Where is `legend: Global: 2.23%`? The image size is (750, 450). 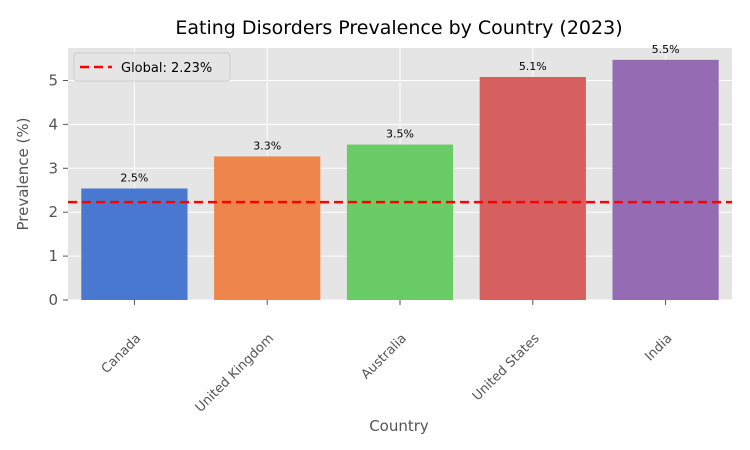 legend: Global: 2.23% is located at coordinates (152, 67).